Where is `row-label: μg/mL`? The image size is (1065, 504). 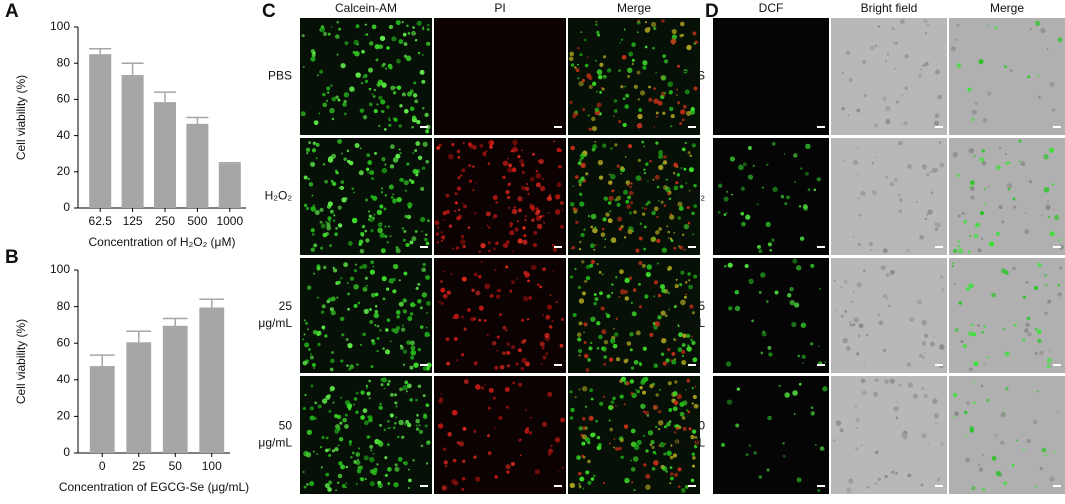
row-label: μg/mL is located at coordinates (688, 443).